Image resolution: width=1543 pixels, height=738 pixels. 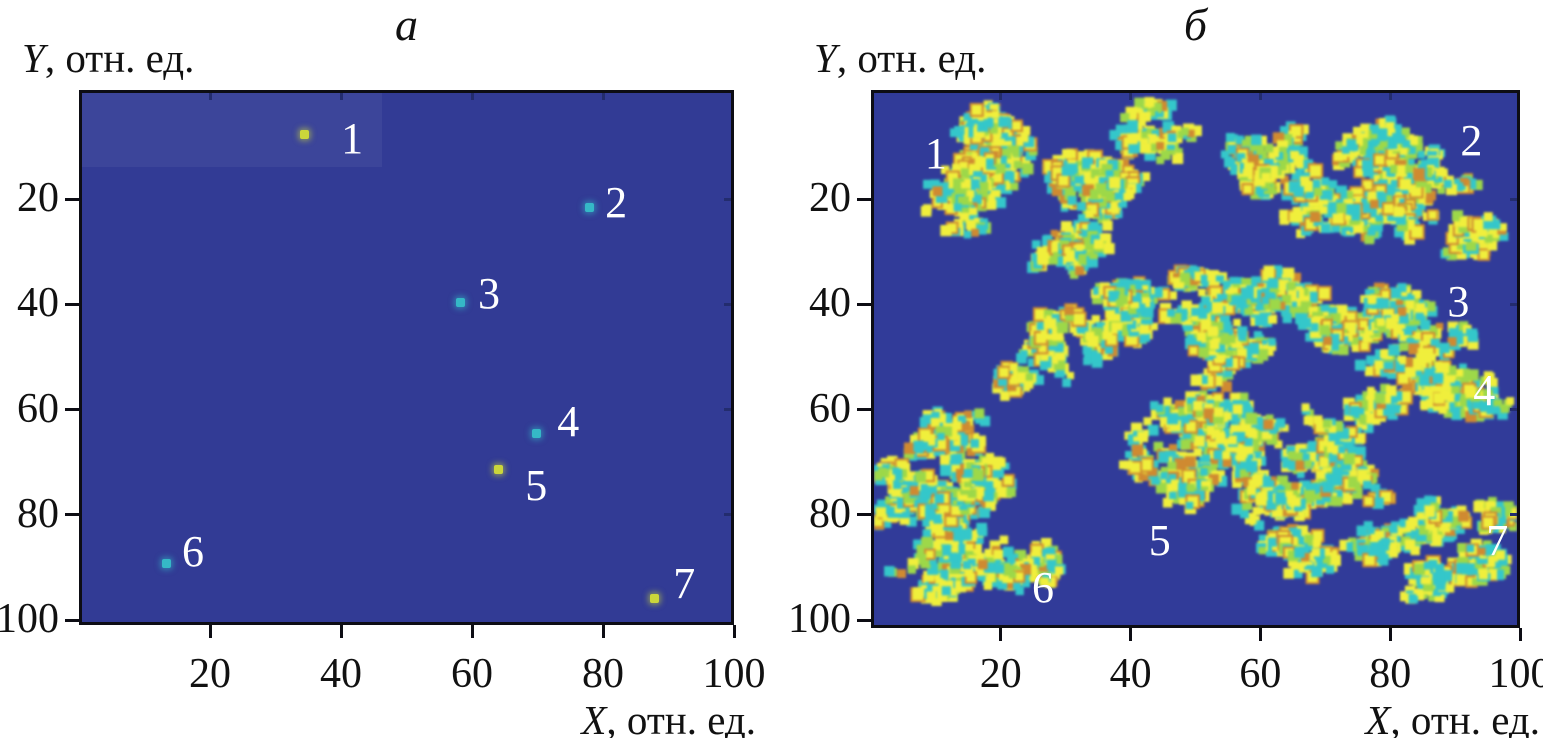 What do you see at coordinates (911, 58) in the screenshot?
I see `panel-b-y-axis-units: , отн. ед.` at bounding box center [911, 58].